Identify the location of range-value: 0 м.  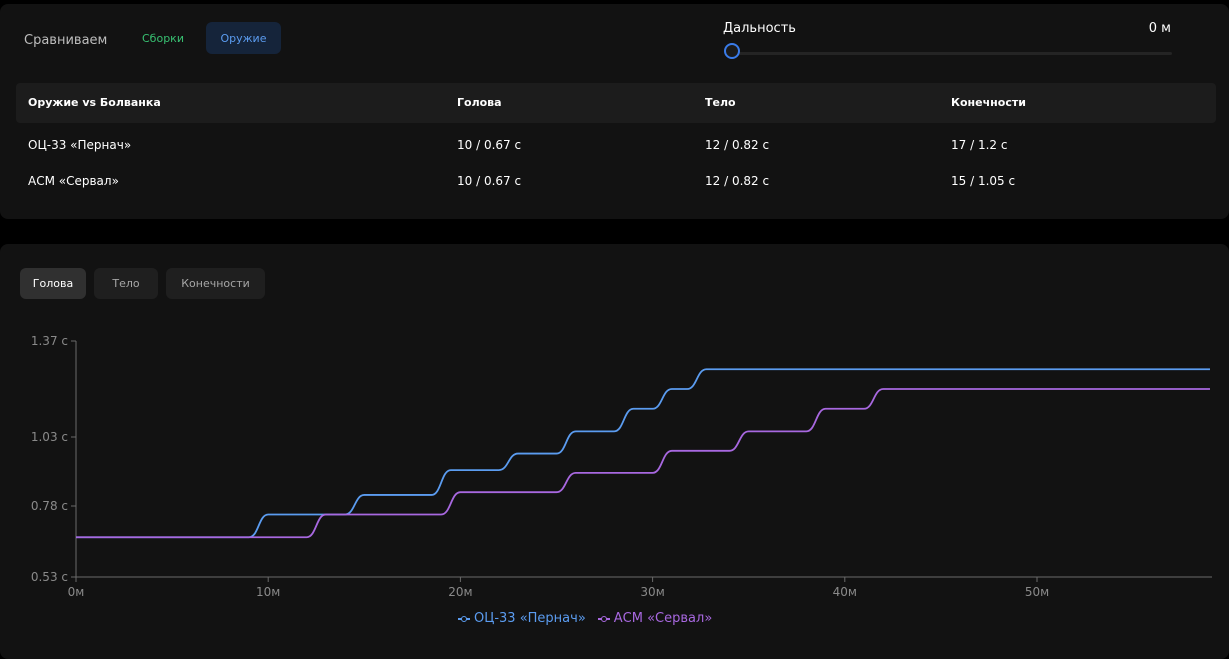
(1159, 28).